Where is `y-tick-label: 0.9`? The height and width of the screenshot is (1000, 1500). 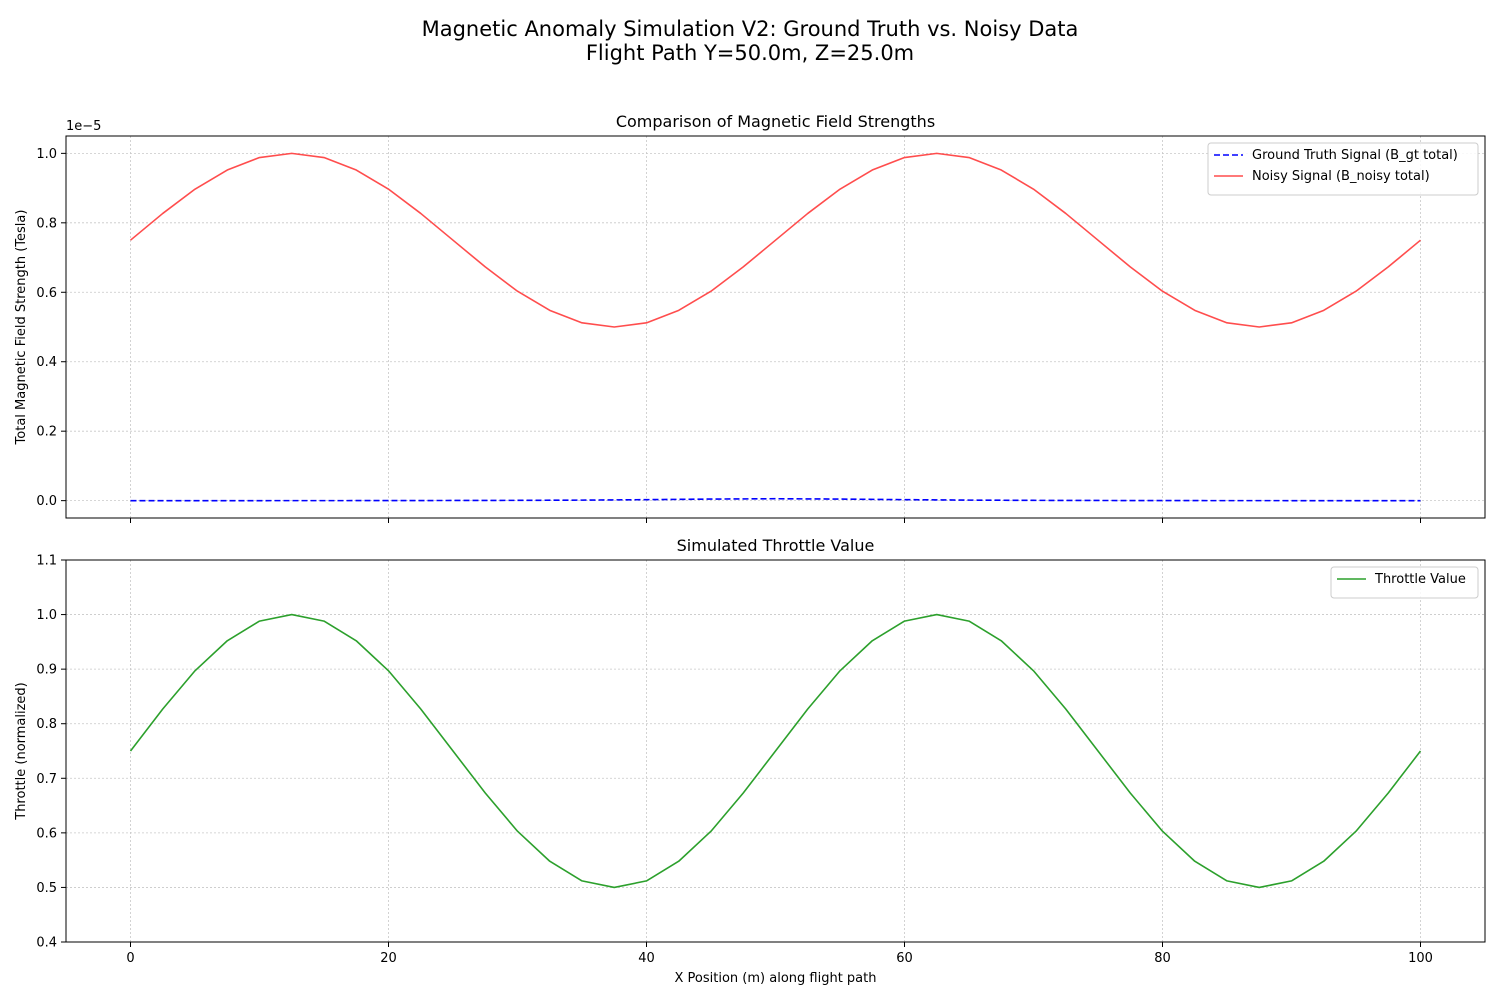
y-tick-label: 0.9 is located at coordinates (46, 670).